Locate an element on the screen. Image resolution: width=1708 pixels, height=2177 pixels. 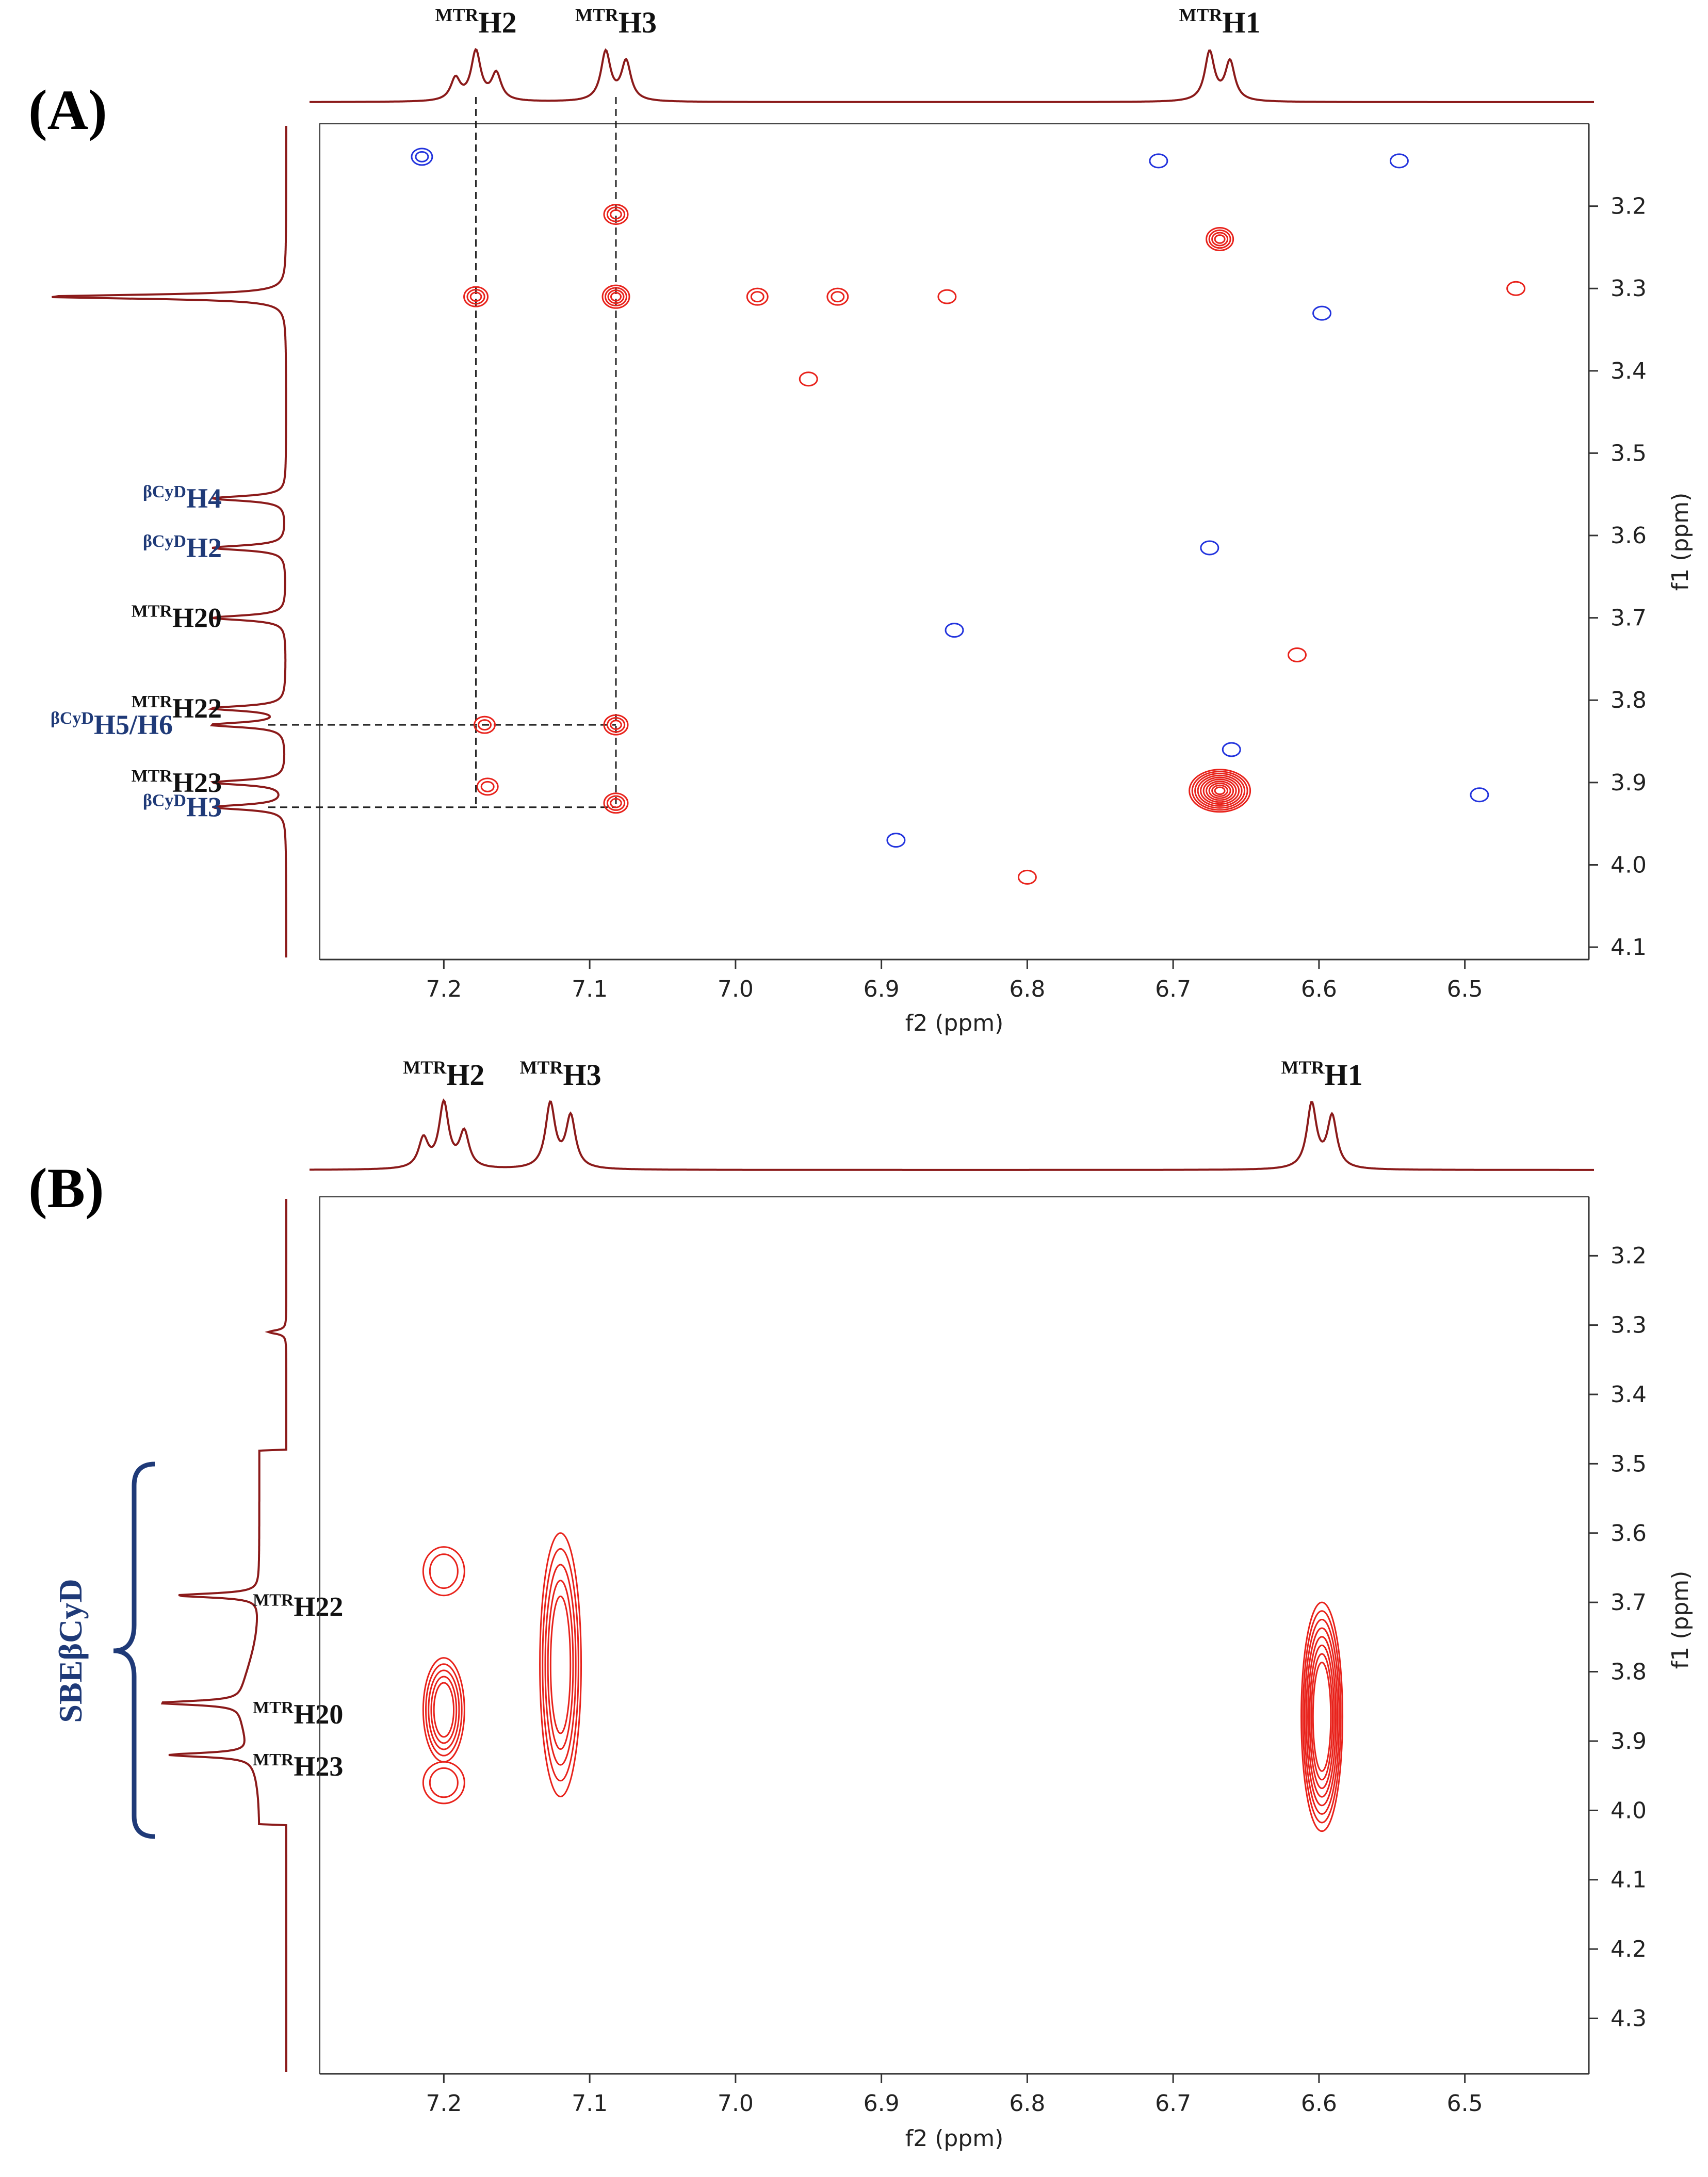
top-spectrum-trace is located at coordinates (952, 75).